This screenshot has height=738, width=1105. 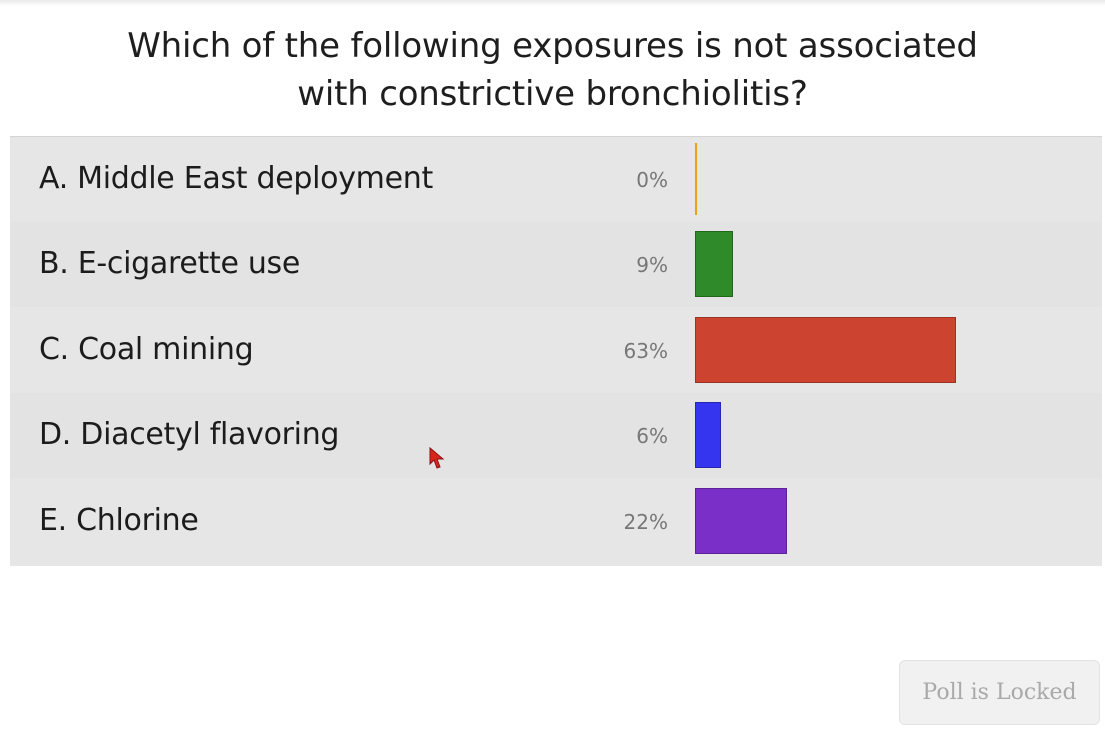 What do you see at coordinates (552, 94) in the screenshot?
I see `poll-question-line-2: with constrictive bronchiolitis?` at bounding box center [552, 94].